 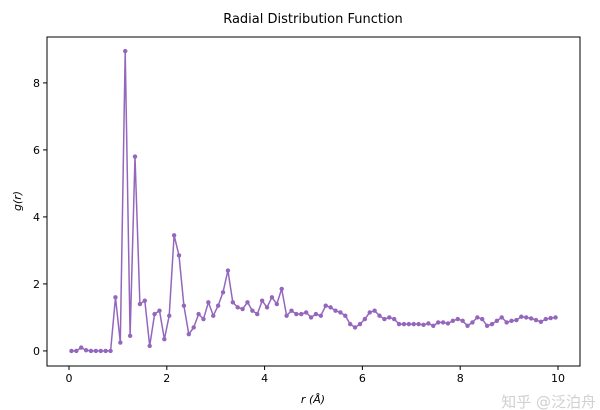 I want to click on x-tick-label: 4, so click(x=264, y=378).